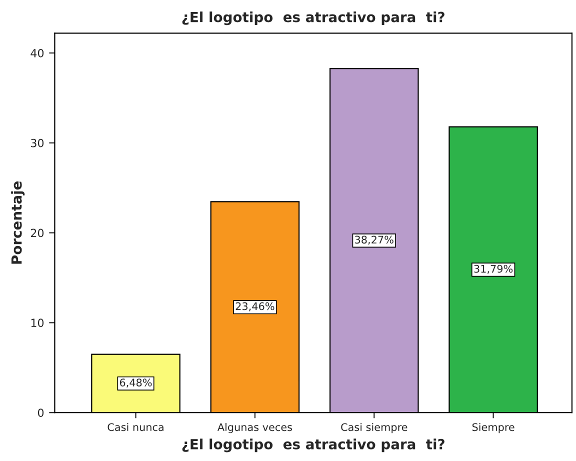  I want to click on y-tick-label: 20, so click(37, 233).